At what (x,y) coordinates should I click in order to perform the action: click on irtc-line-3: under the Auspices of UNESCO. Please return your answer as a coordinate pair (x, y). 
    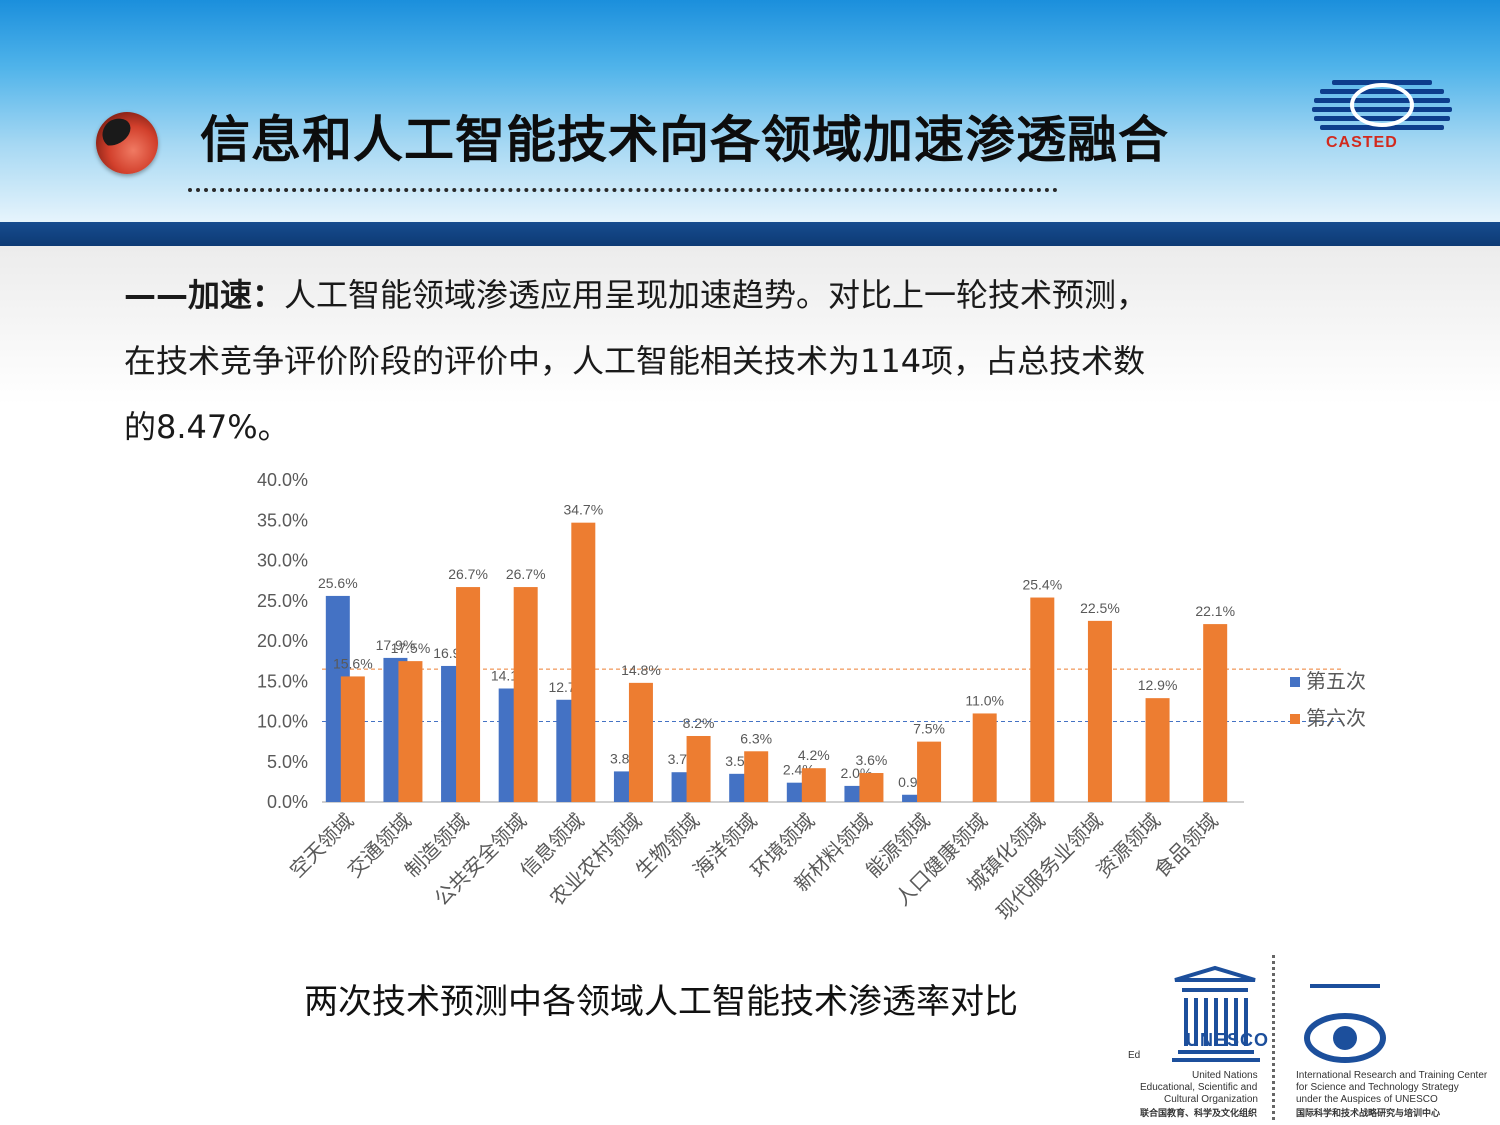
    Looking at the image, I should click on (1367, 1099).